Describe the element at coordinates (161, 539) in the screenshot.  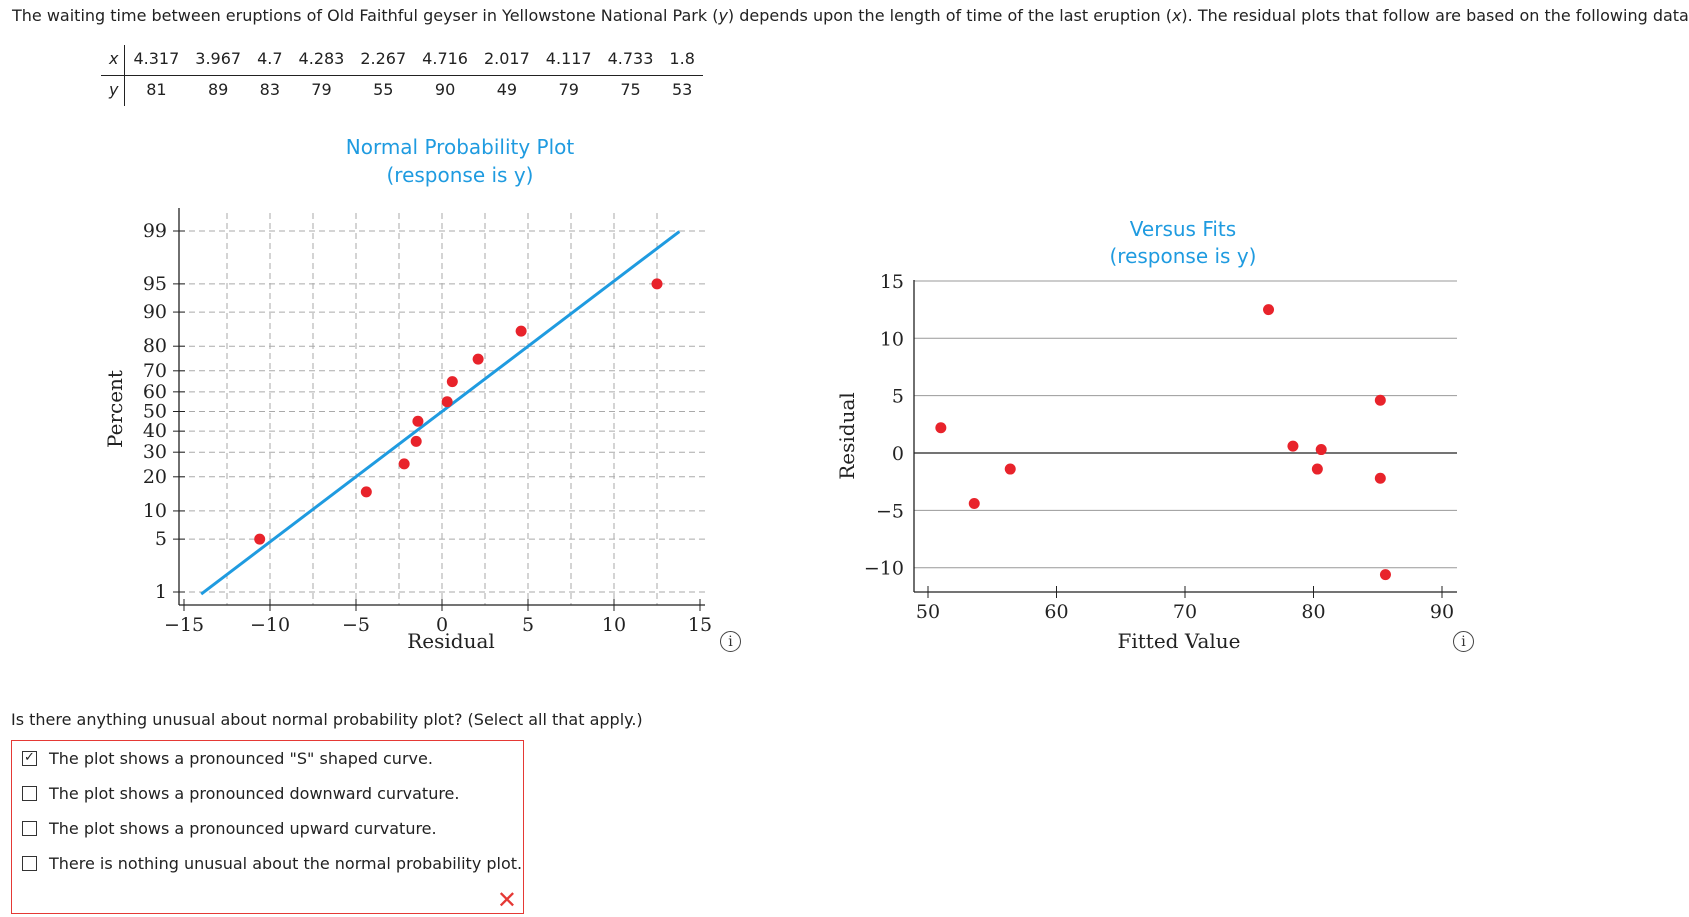
I see `npp-y-tick-label: 5` at that location.